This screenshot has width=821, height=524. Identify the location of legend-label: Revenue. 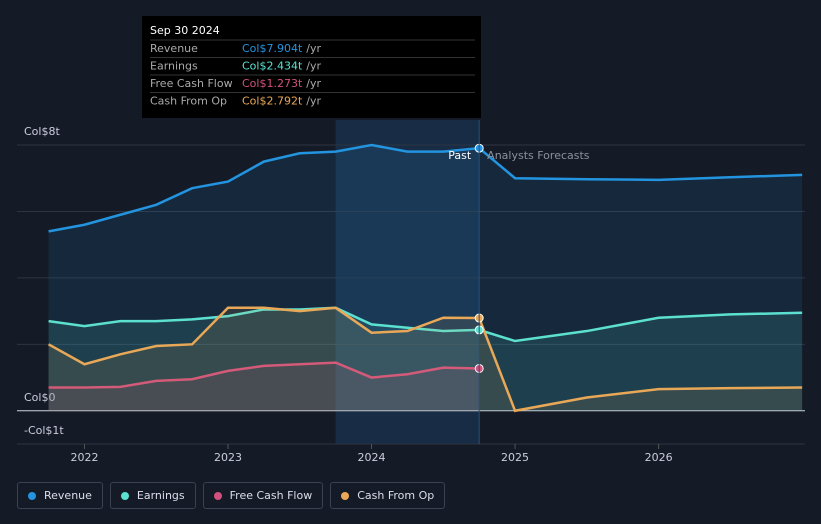
(68, 495).